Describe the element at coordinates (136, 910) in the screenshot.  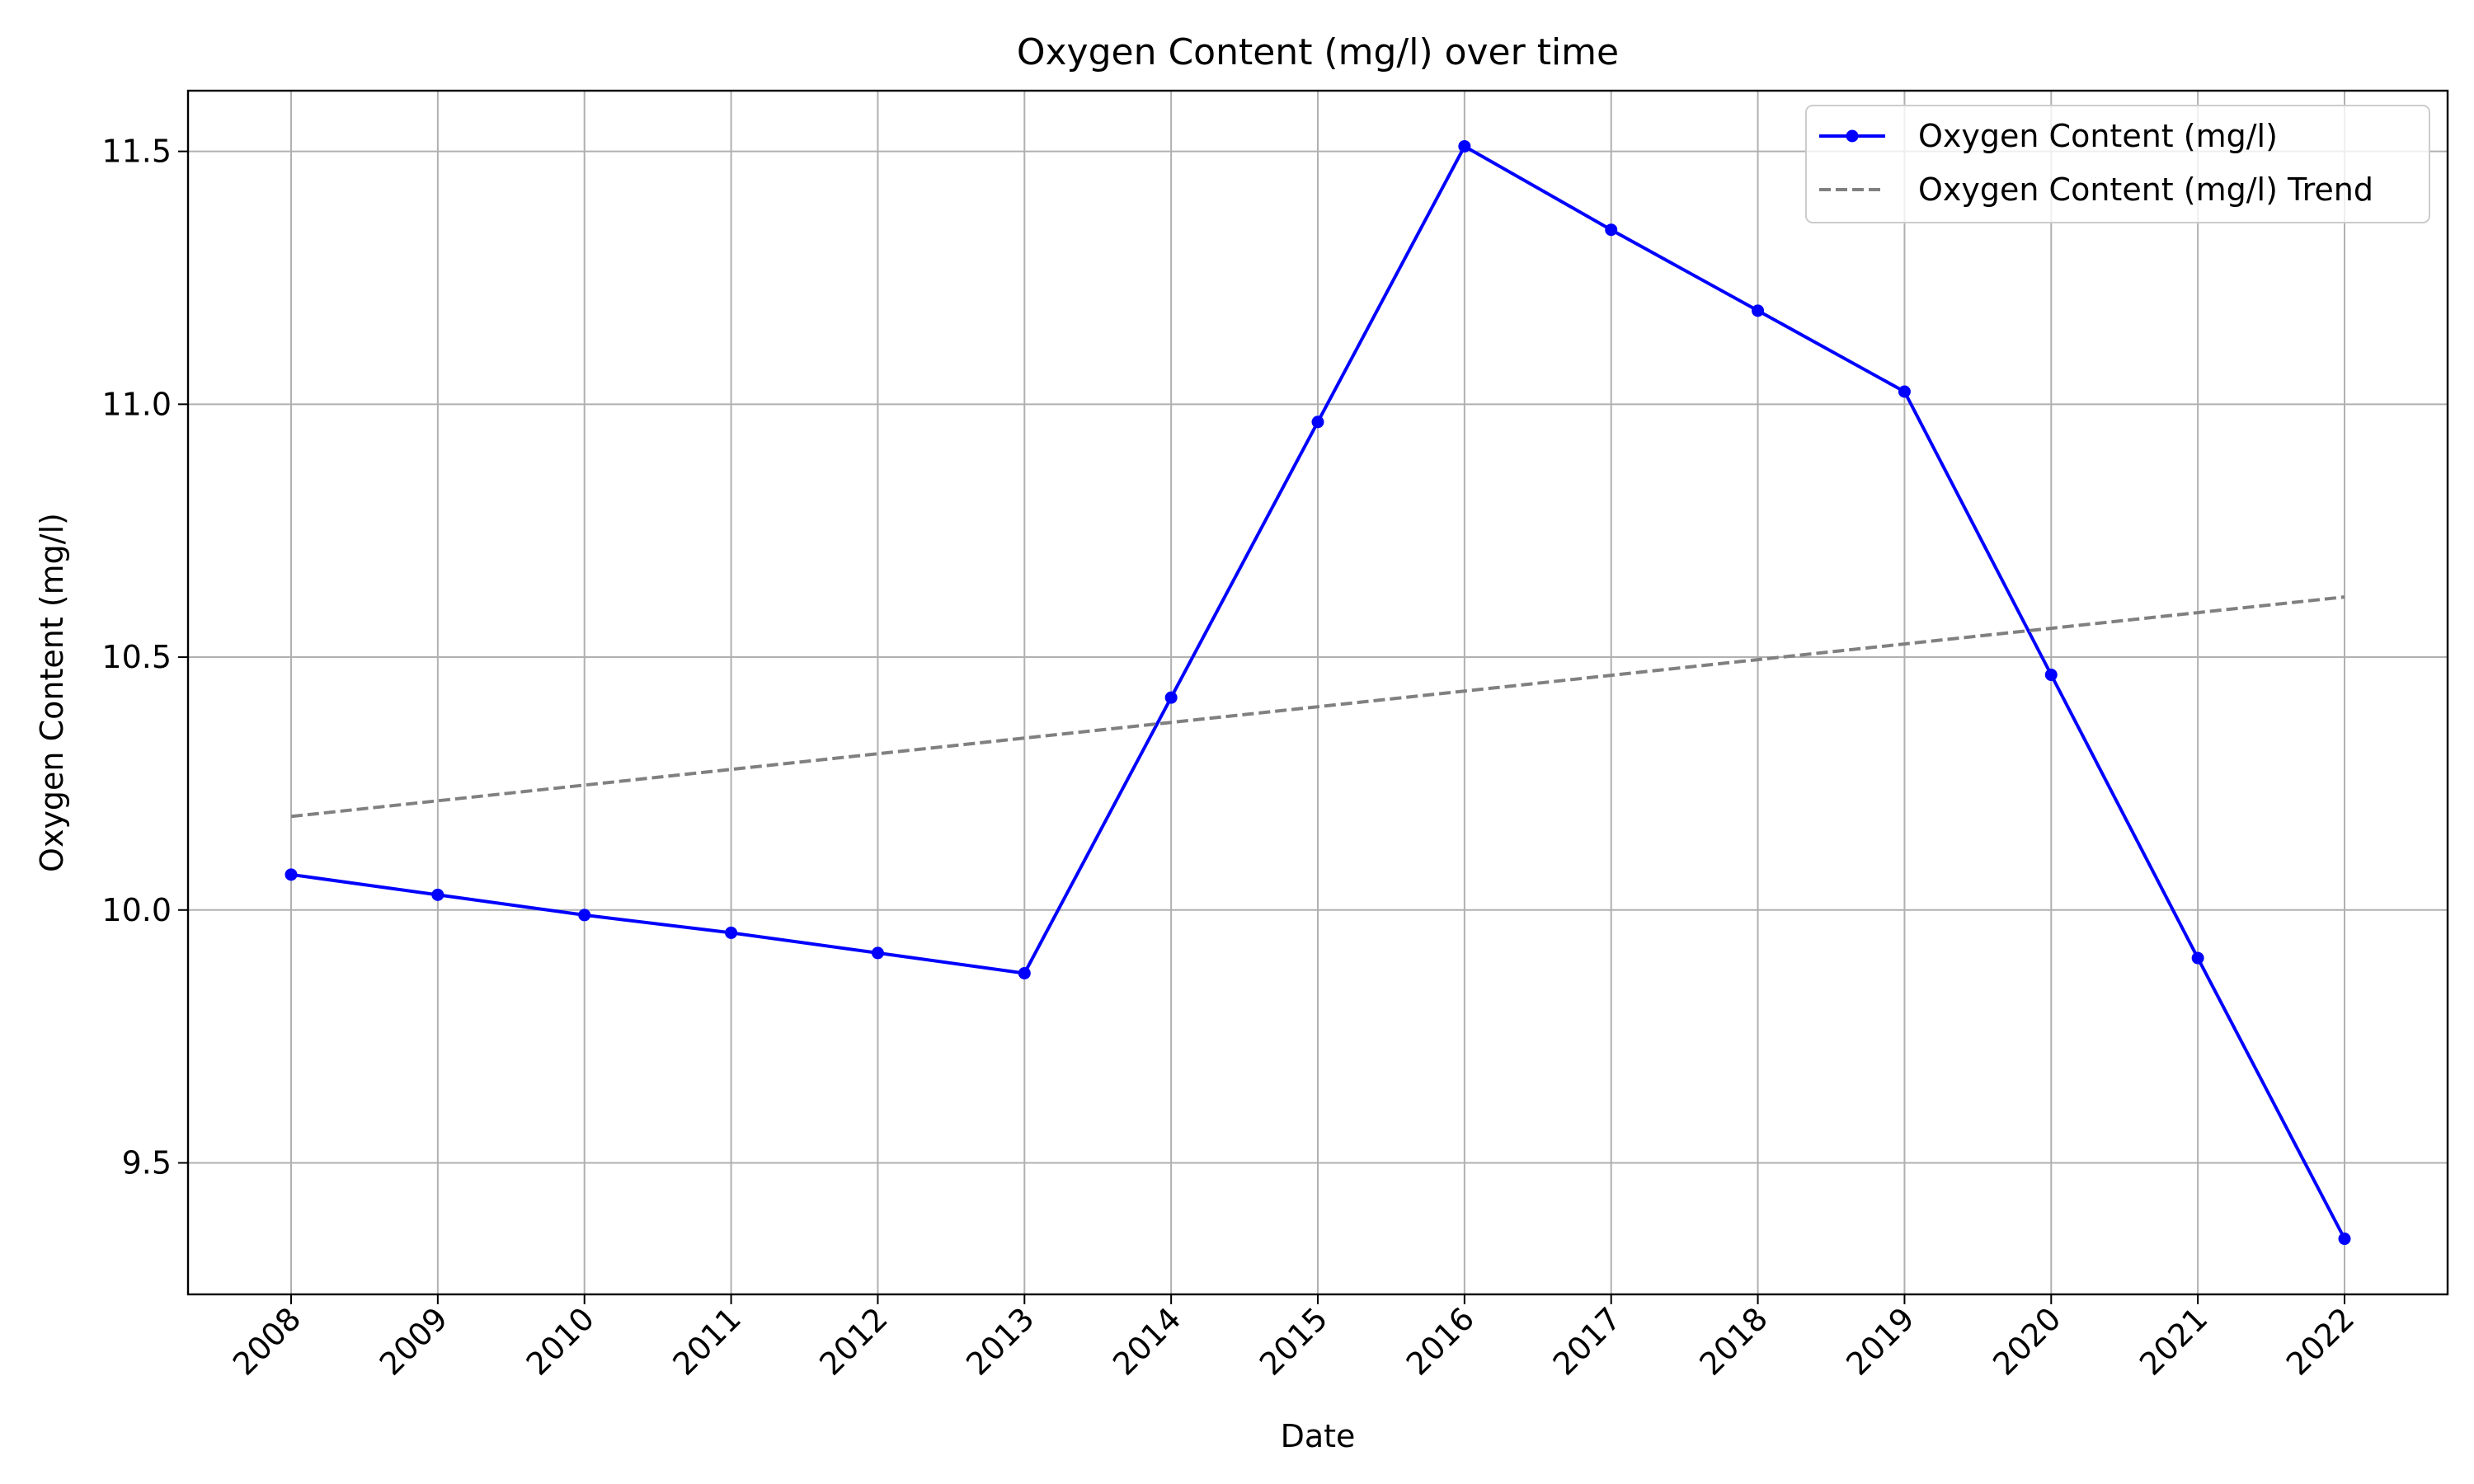
I see `y-tick-label: 10.0` at that location.